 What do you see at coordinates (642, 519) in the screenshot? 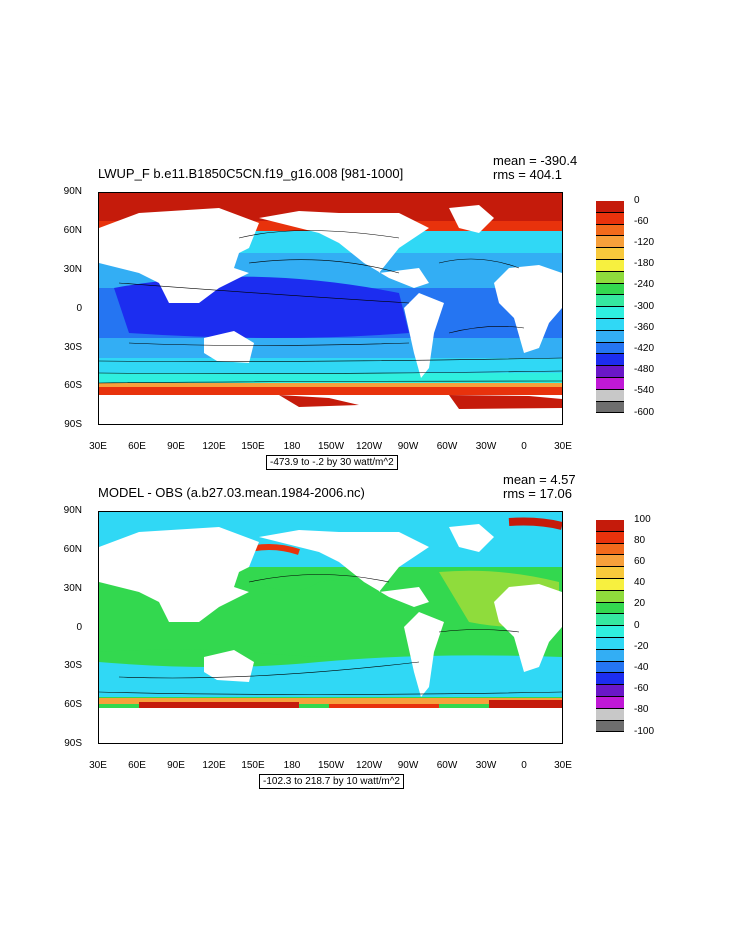
I see `colorbar-label: 100` at bounding box center [642, 519].